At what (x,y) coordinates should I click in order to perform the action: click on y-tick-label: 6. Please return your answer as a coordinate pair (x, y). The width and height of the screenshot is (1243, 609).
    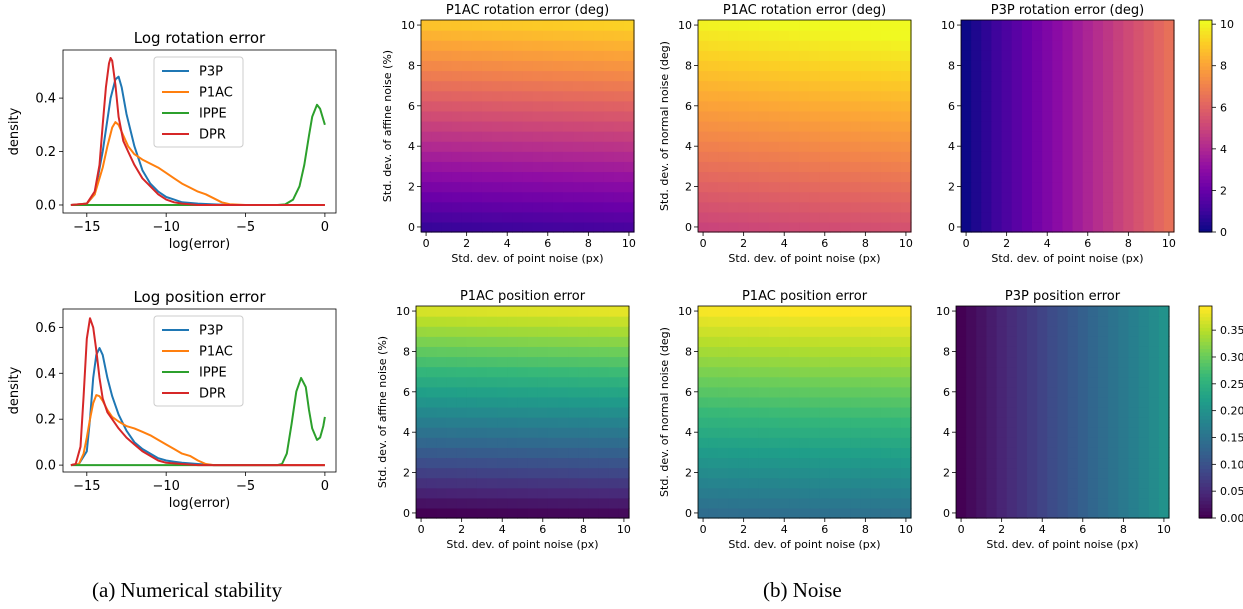
    Looking at the image, I should click on (688, 392).